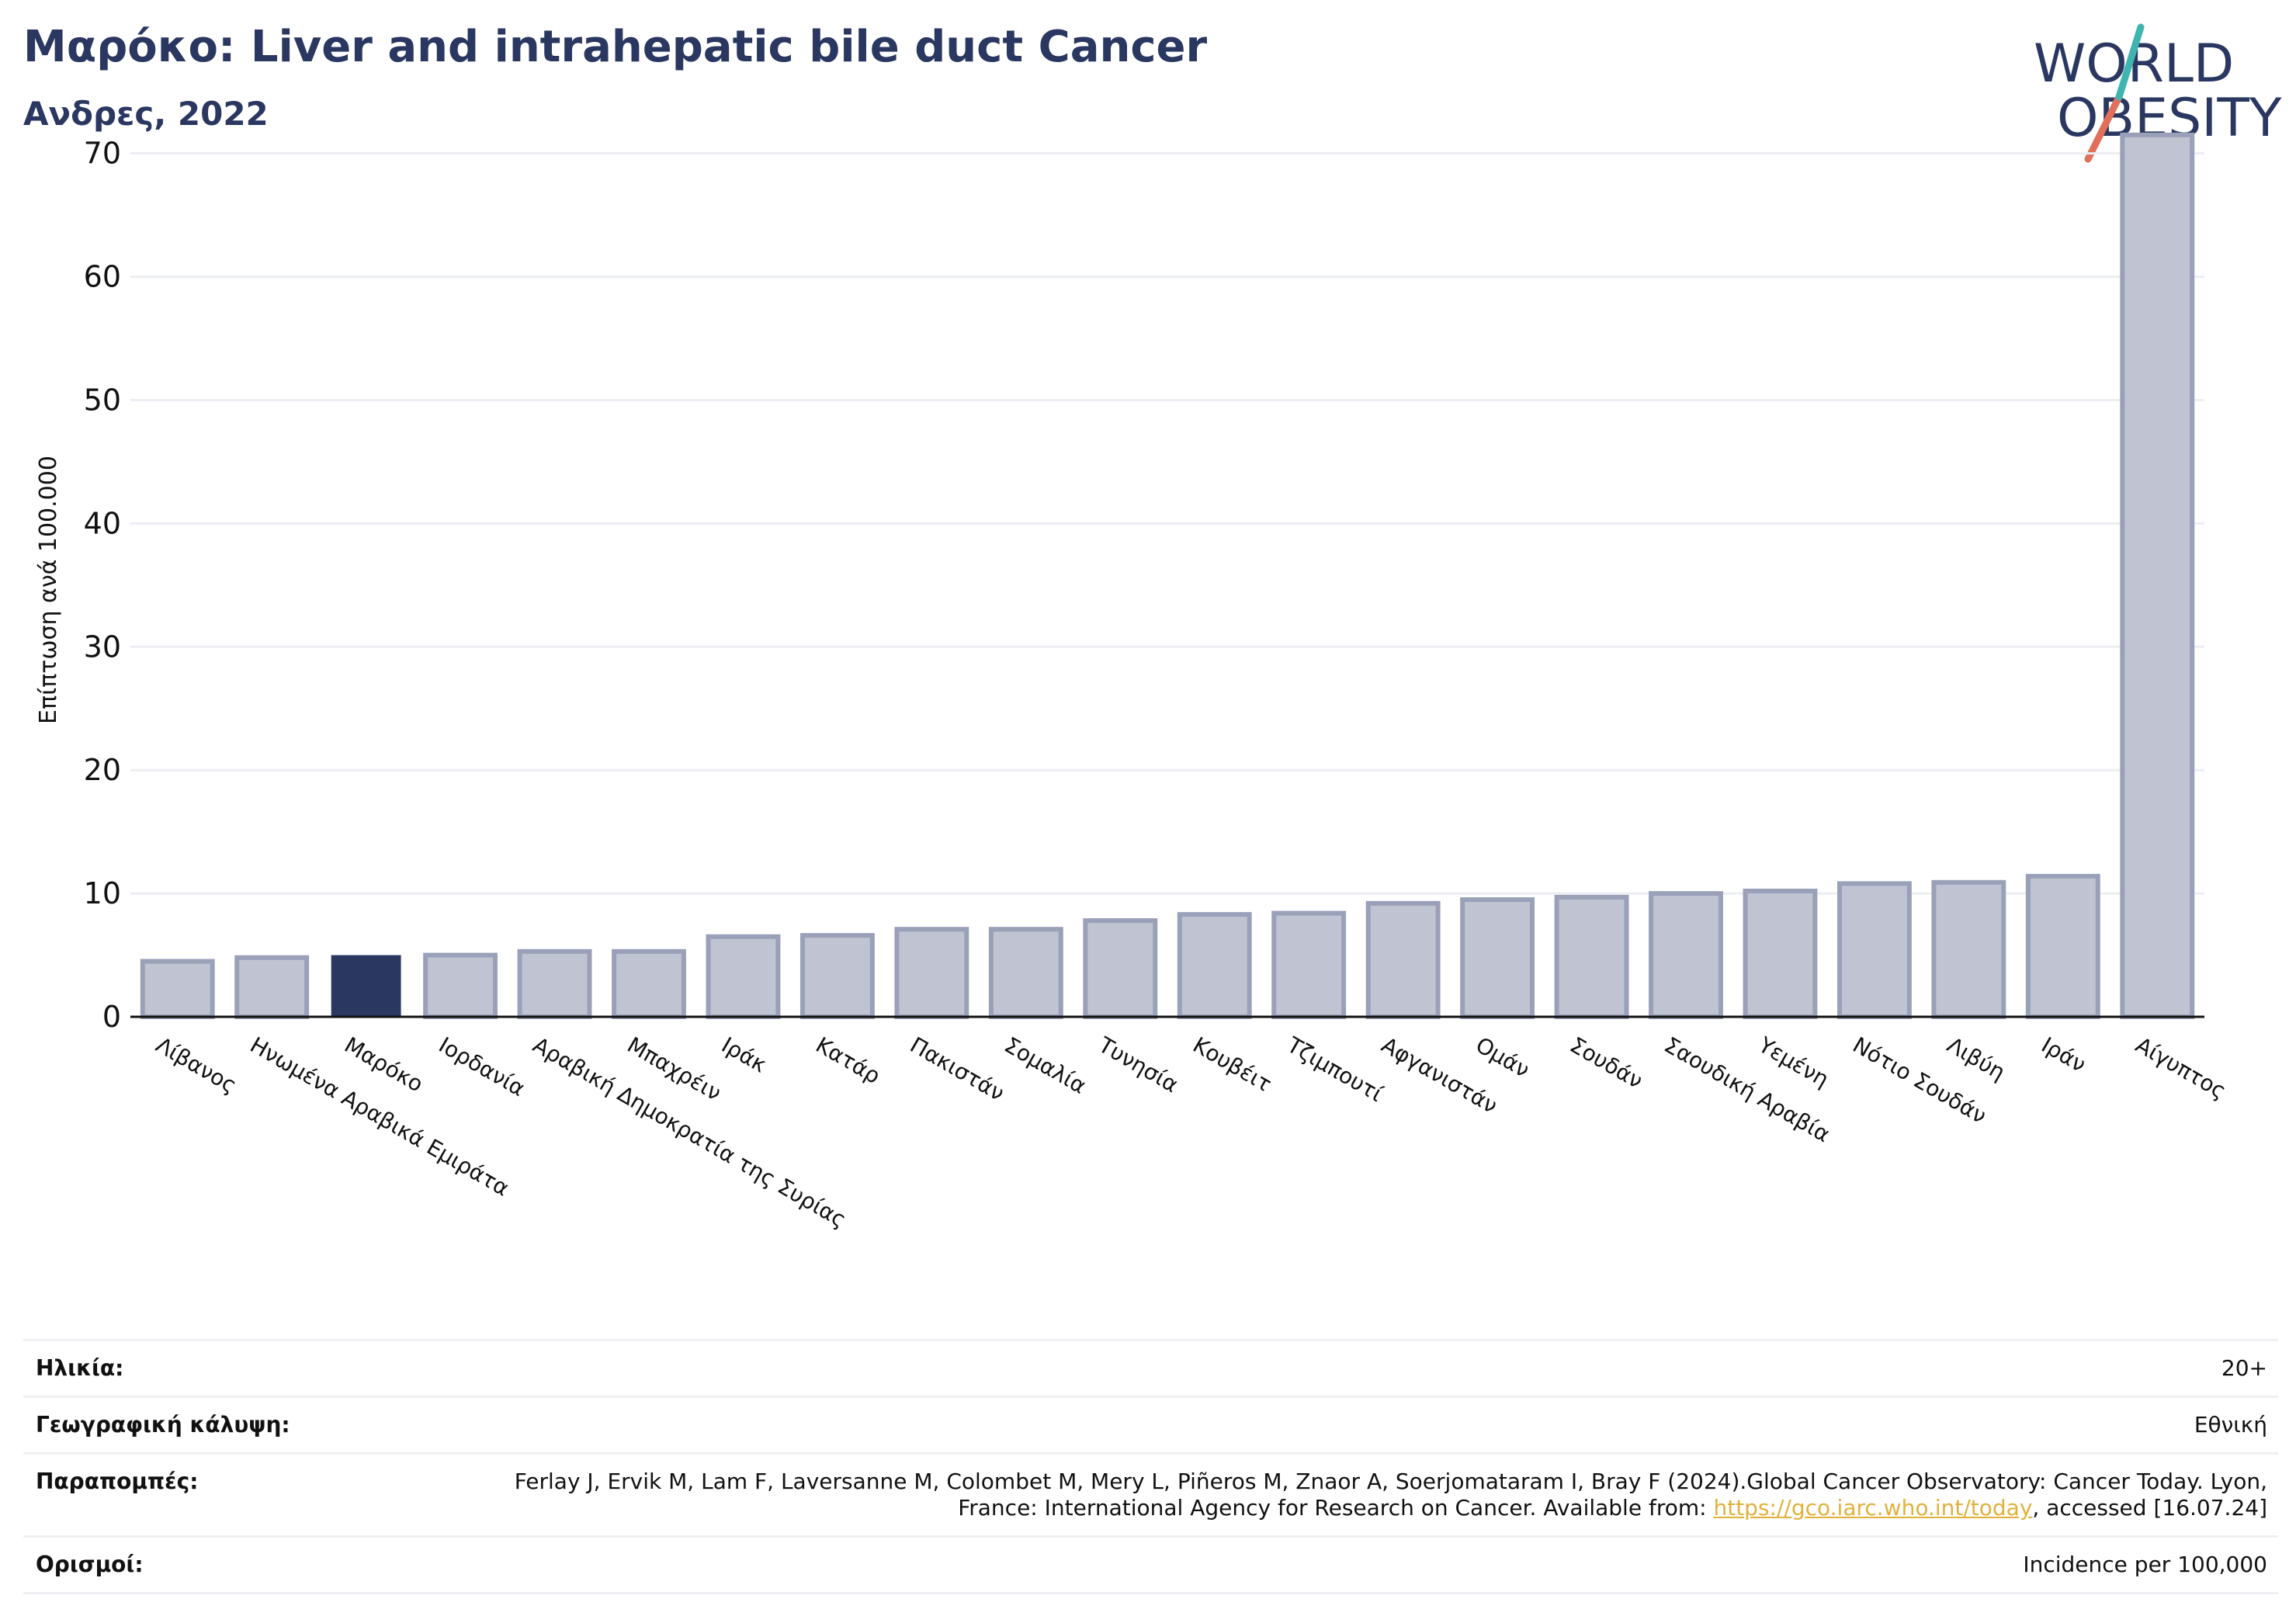 Image resolution: width=2296 pixels, height=1623 pixels. What do you see at coordinates (1873, 1508) in the screenshot?
I see `references-link: https://gco.iarc.who.int/today` at bounding box center [1873, 1508].